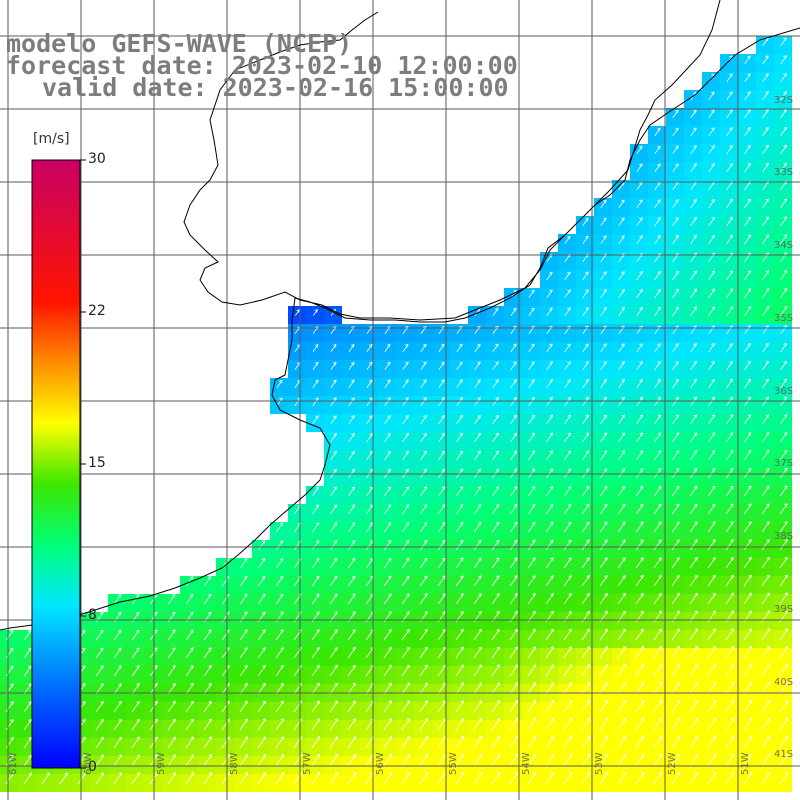 The height and width of the screenshot is (800, 800). I want to click on lat-label-41s: 41S, so click(784, 754).